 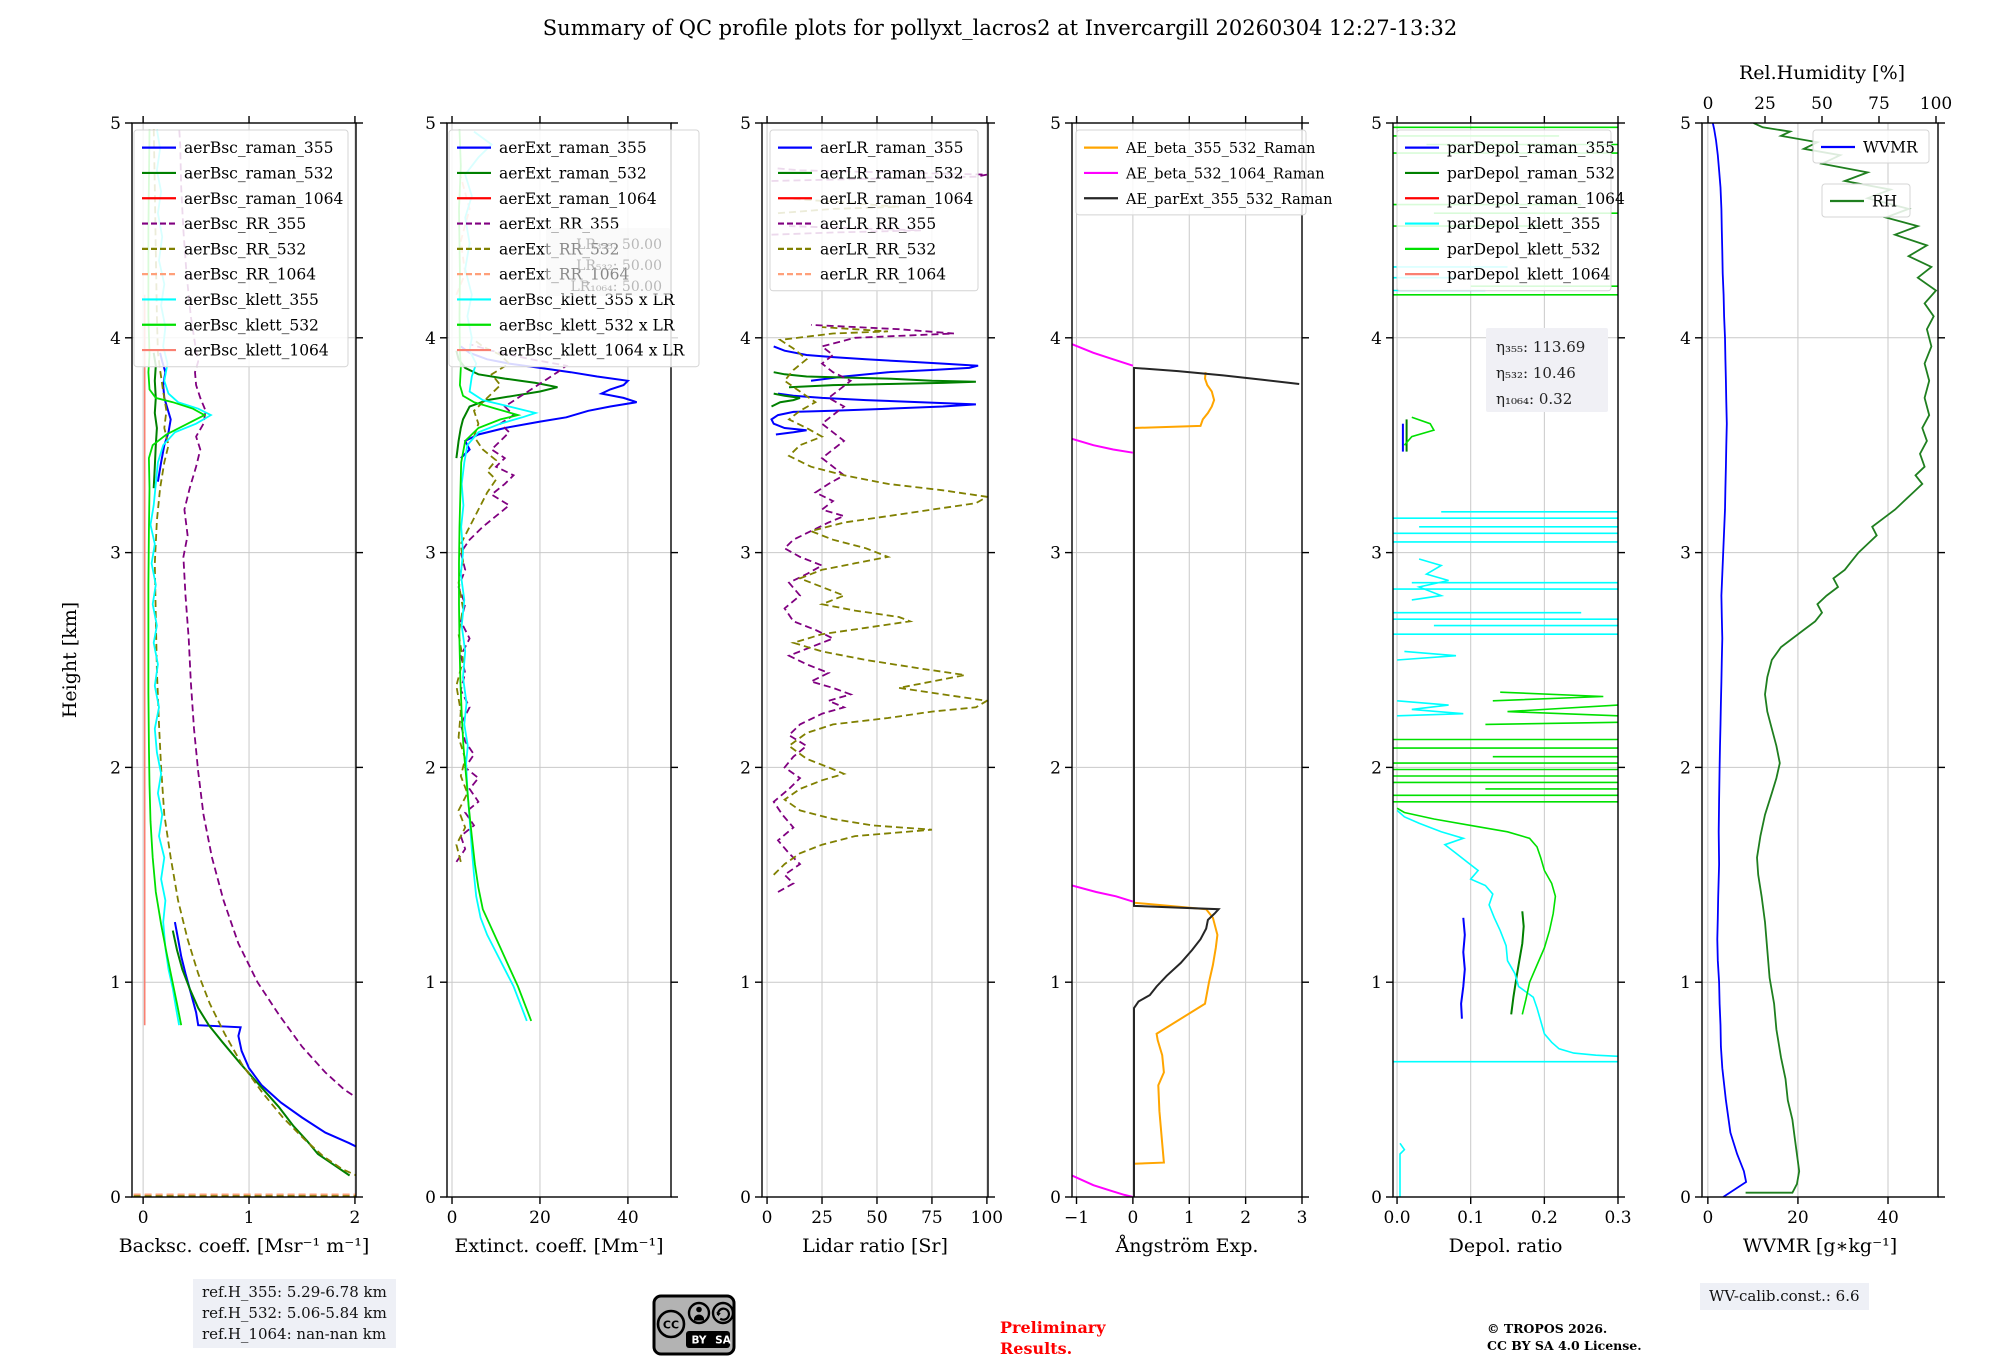 What do you see at coordinates (245, 224) in the screenshot?
I see `legend-label: aerBsc_RR_355` at bounding box center [245, 224].